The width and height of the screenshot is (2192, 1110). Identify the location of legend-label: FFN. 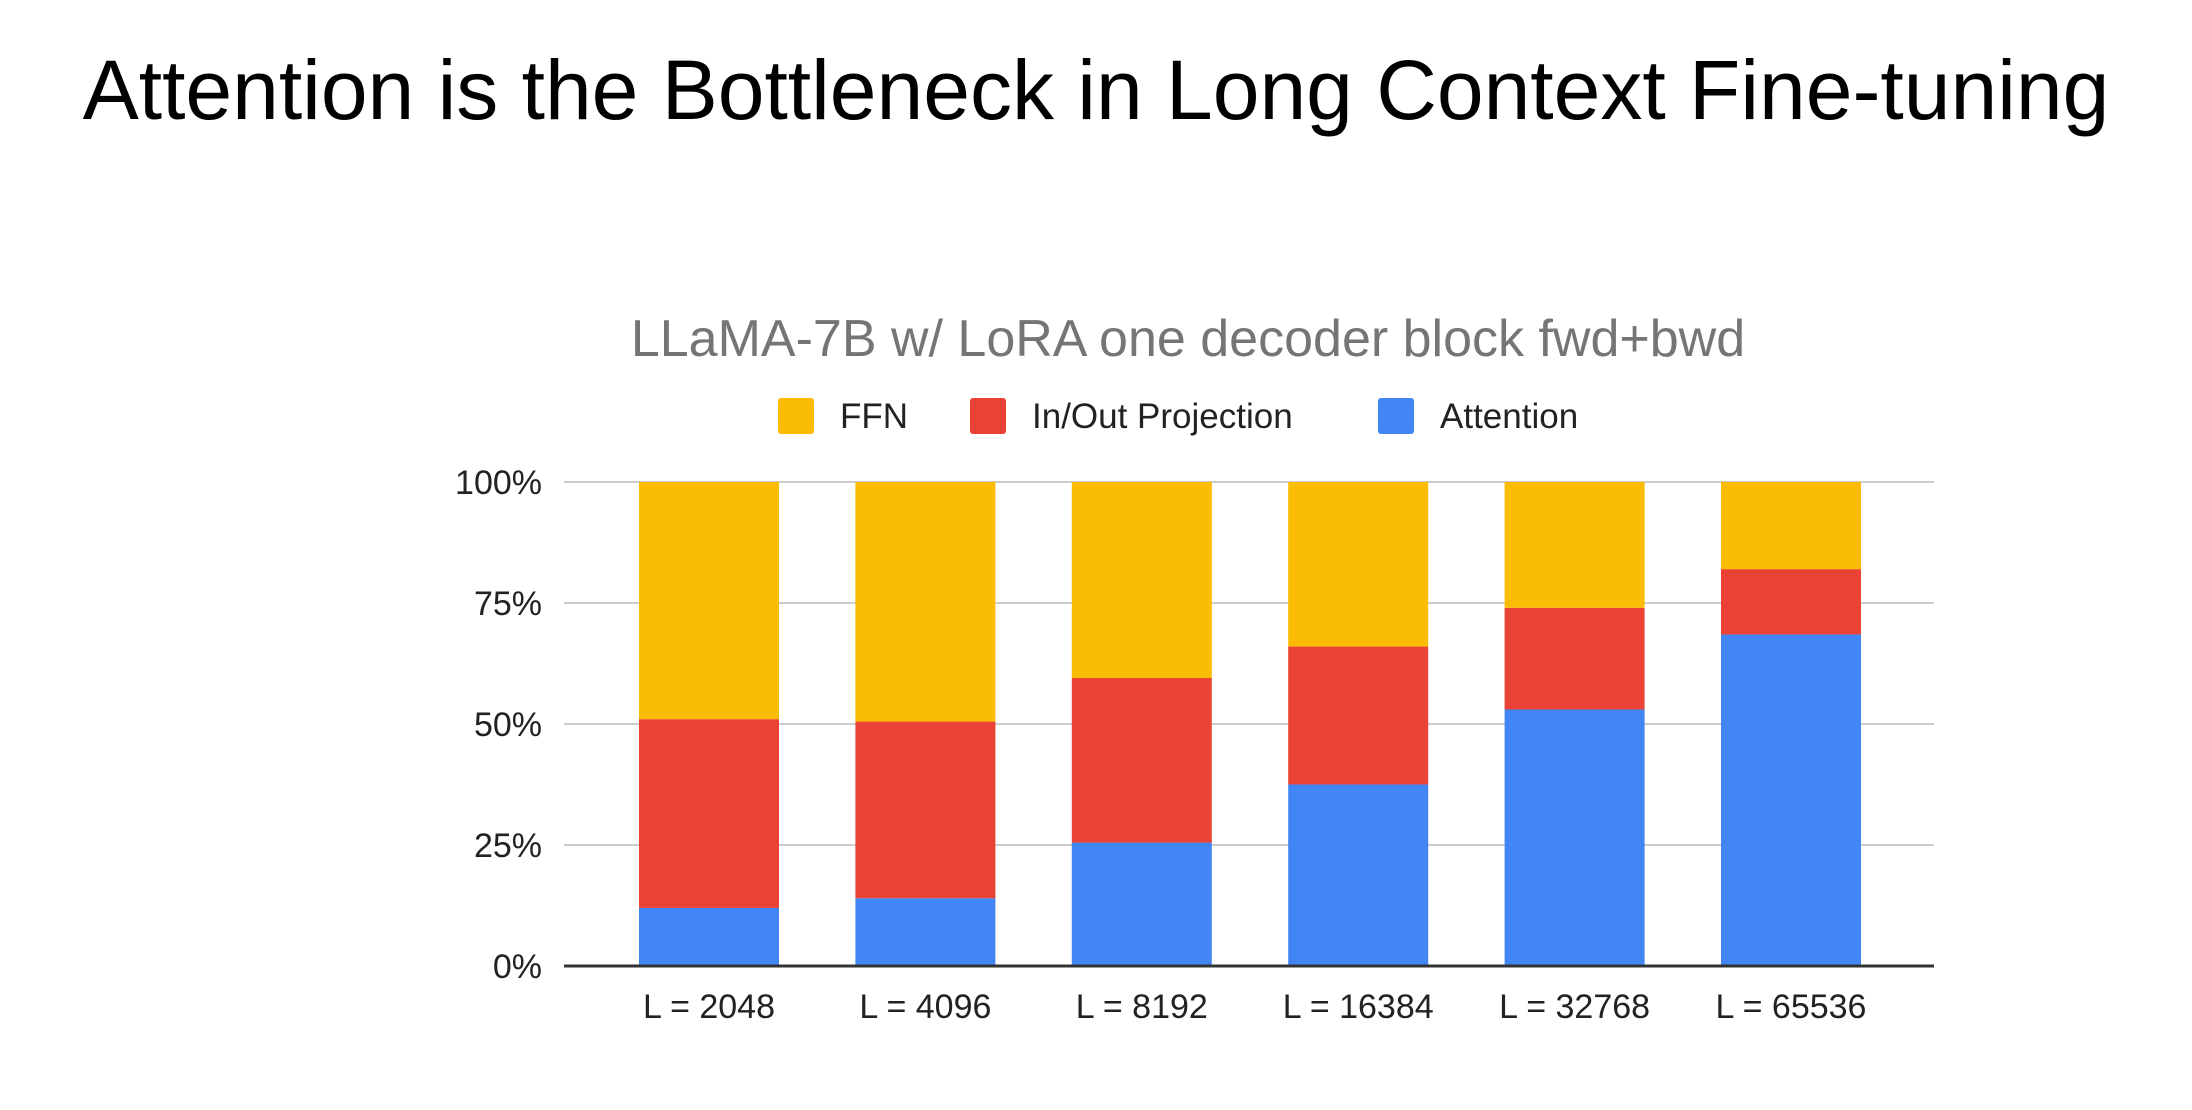
(874, 416).